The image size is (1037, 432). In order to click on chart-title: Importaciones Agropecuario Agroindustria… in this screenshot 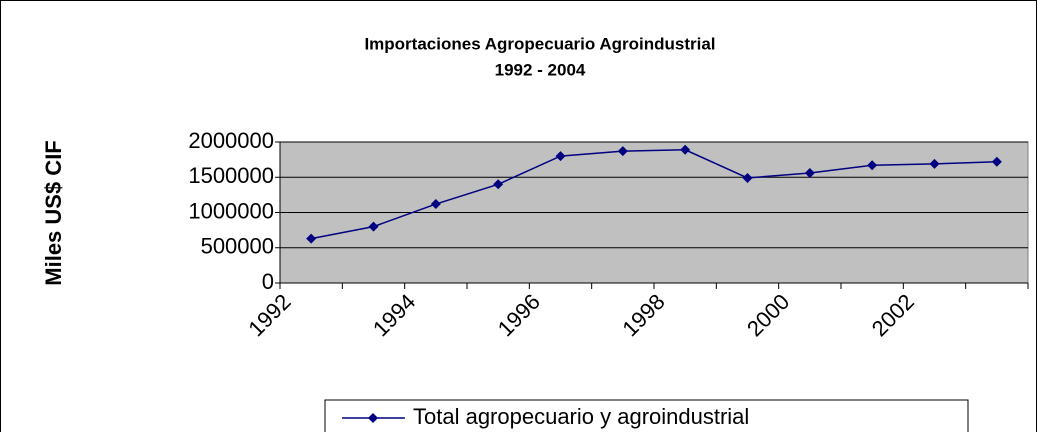, I will do `click(539, 43)`.